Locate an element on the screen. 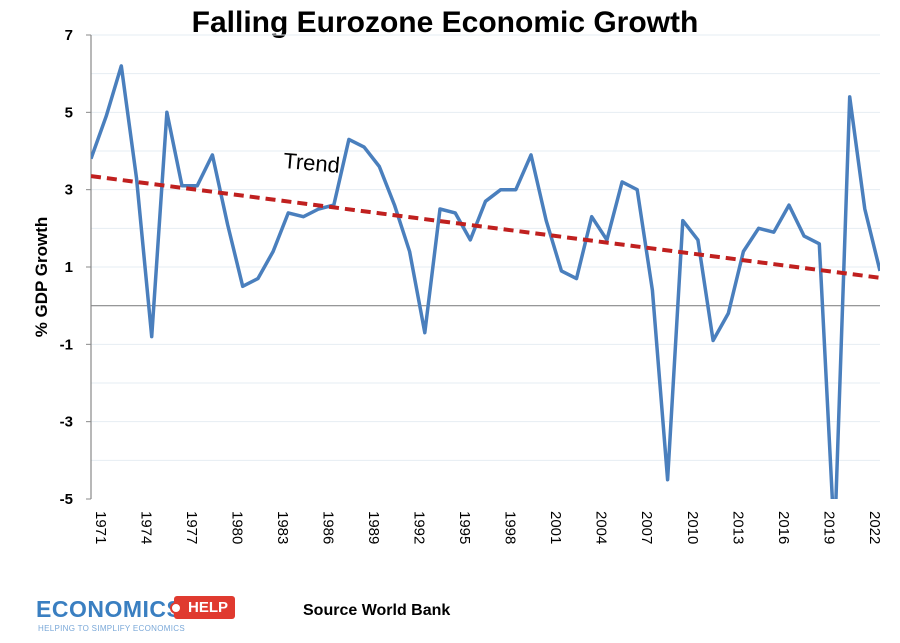 This screenshot has width=900, height=643. trend-annotation: Trend is located at coordinates (311, 163).